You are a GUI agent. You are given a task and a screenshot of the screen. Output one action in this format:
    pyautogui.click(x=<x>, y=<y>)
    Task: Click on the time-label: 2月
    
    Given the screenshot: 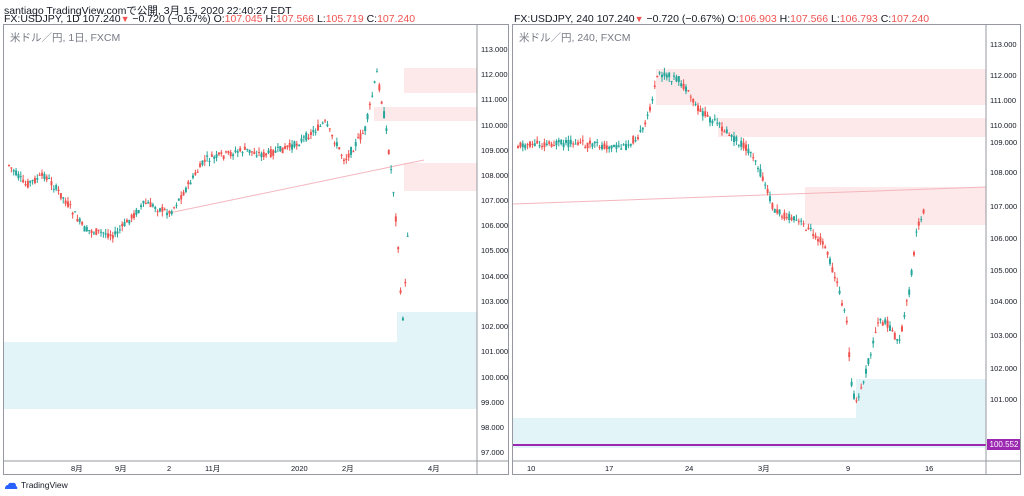 What is the action you would take?
    pyautogui.click(x=348, y=468)
    